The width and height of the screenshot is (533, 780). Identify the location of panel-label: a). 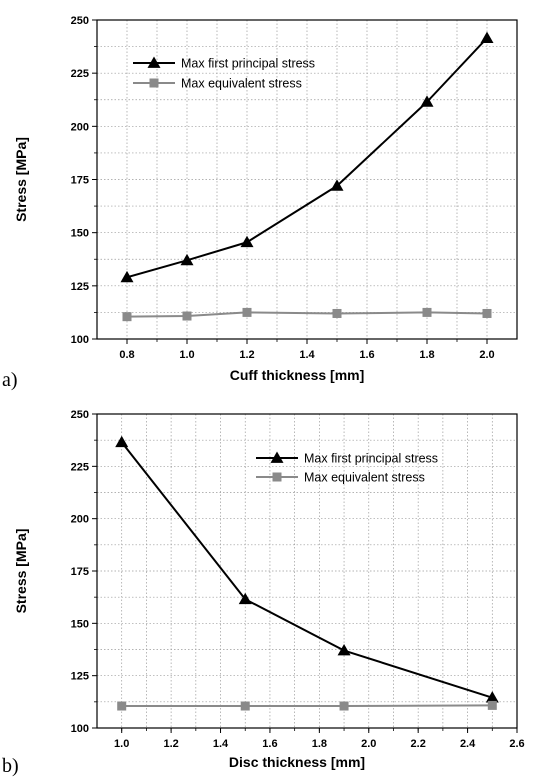
(10, 380).